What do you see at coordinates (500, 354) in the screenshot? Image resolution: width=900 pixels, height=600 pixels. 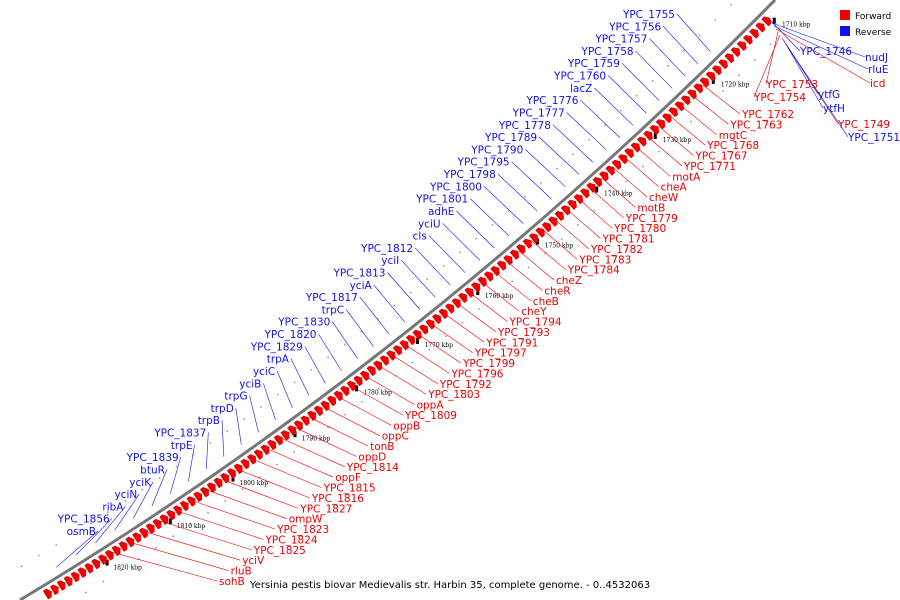 I see `gene-label: YPC_1797` at bounding box center [500, 354].